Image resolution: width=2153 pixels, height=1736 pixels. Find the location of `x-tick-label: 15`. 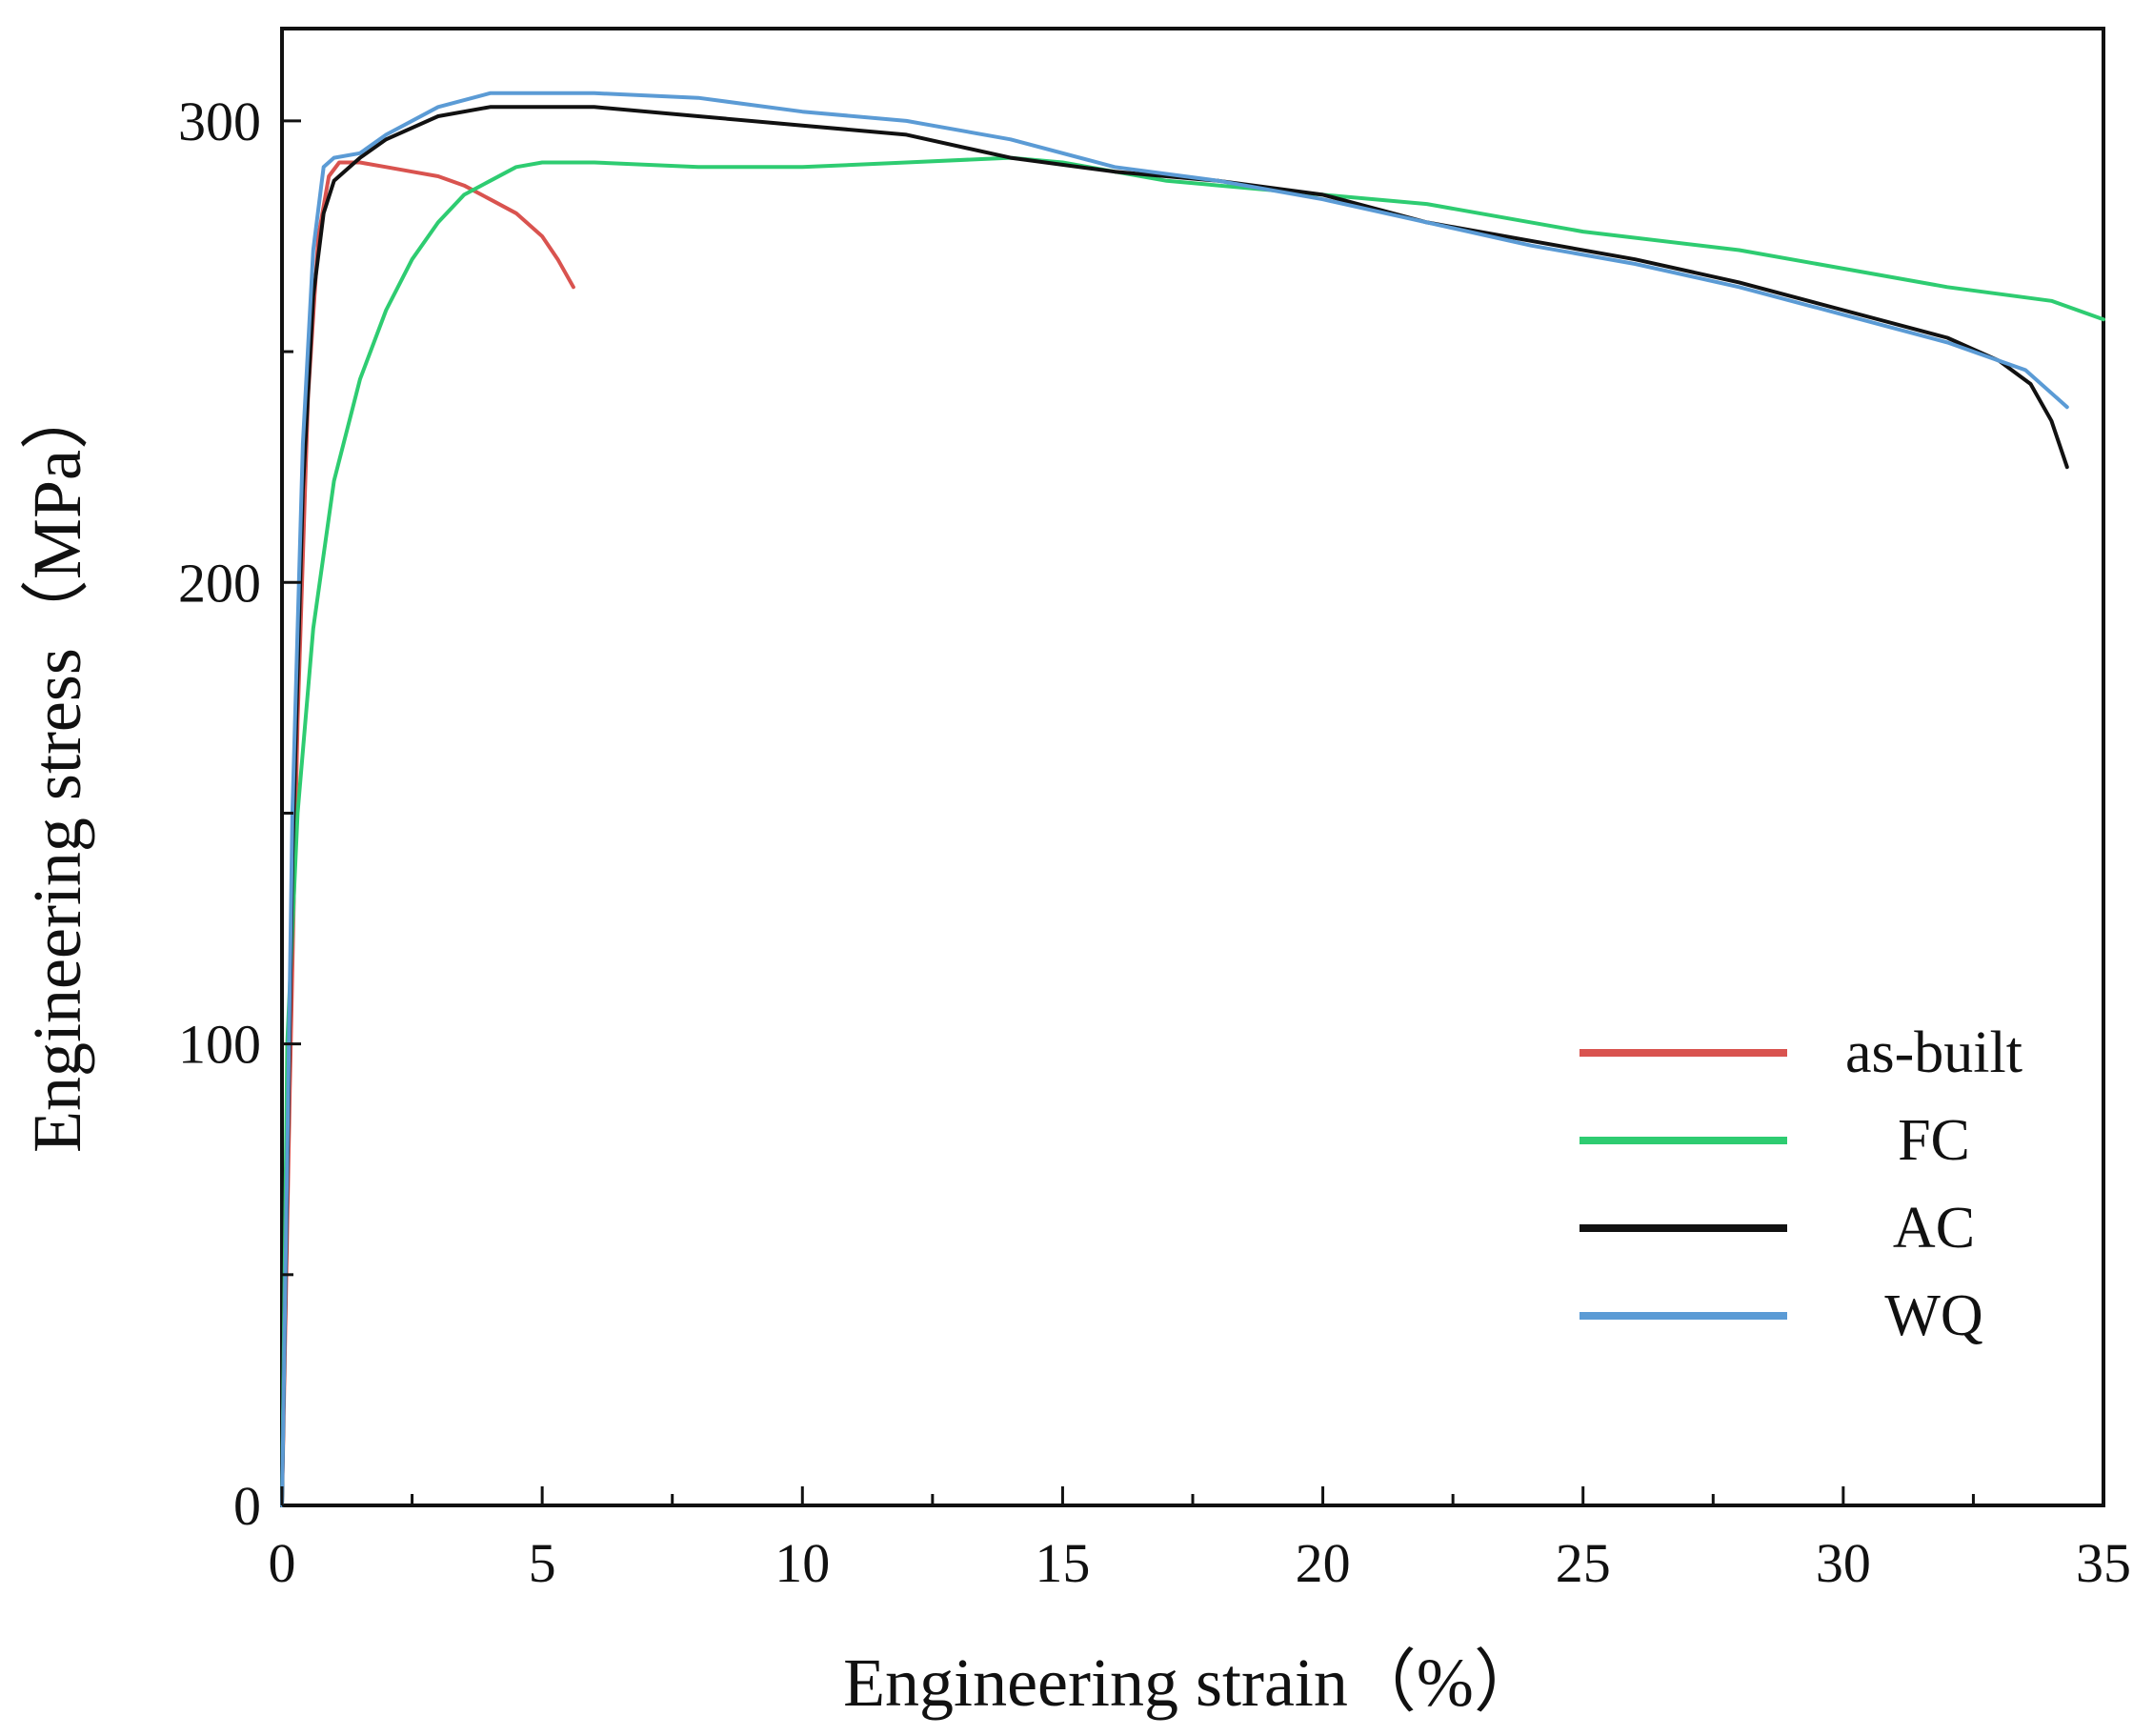

x-tick-label: 15 is located at coordinates (1062, 1563).